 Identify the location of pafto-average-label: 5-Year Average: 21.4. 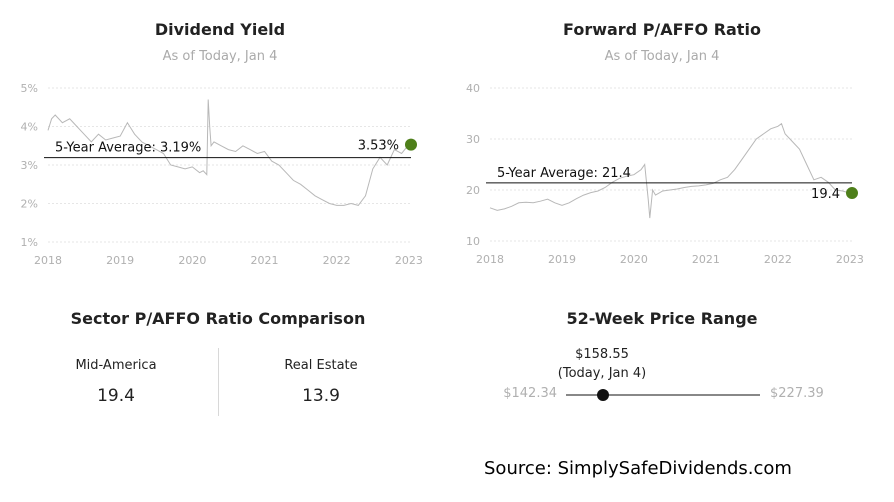
(564, 173).